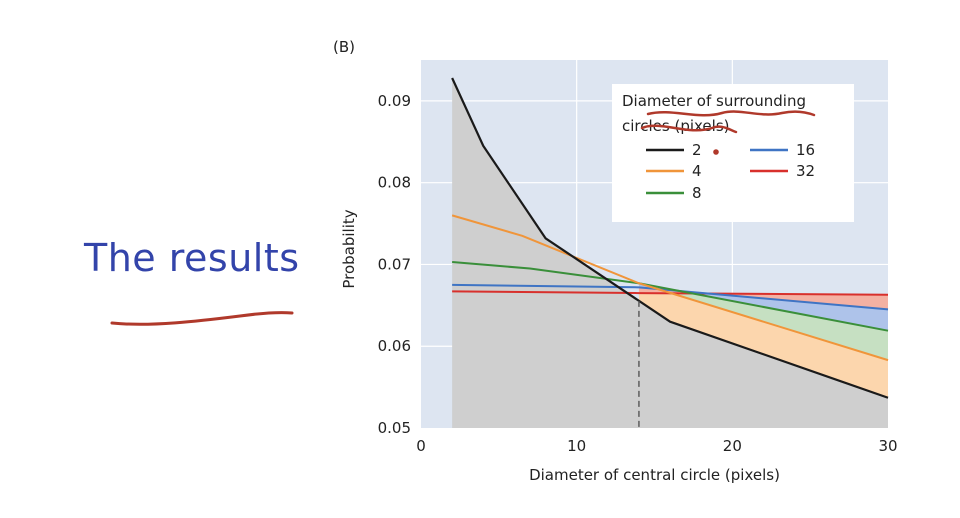 Image resolution: width=960 pixels, height=518 pixels. I want to click on y-tick-label: 0.06, so click(394, 346).